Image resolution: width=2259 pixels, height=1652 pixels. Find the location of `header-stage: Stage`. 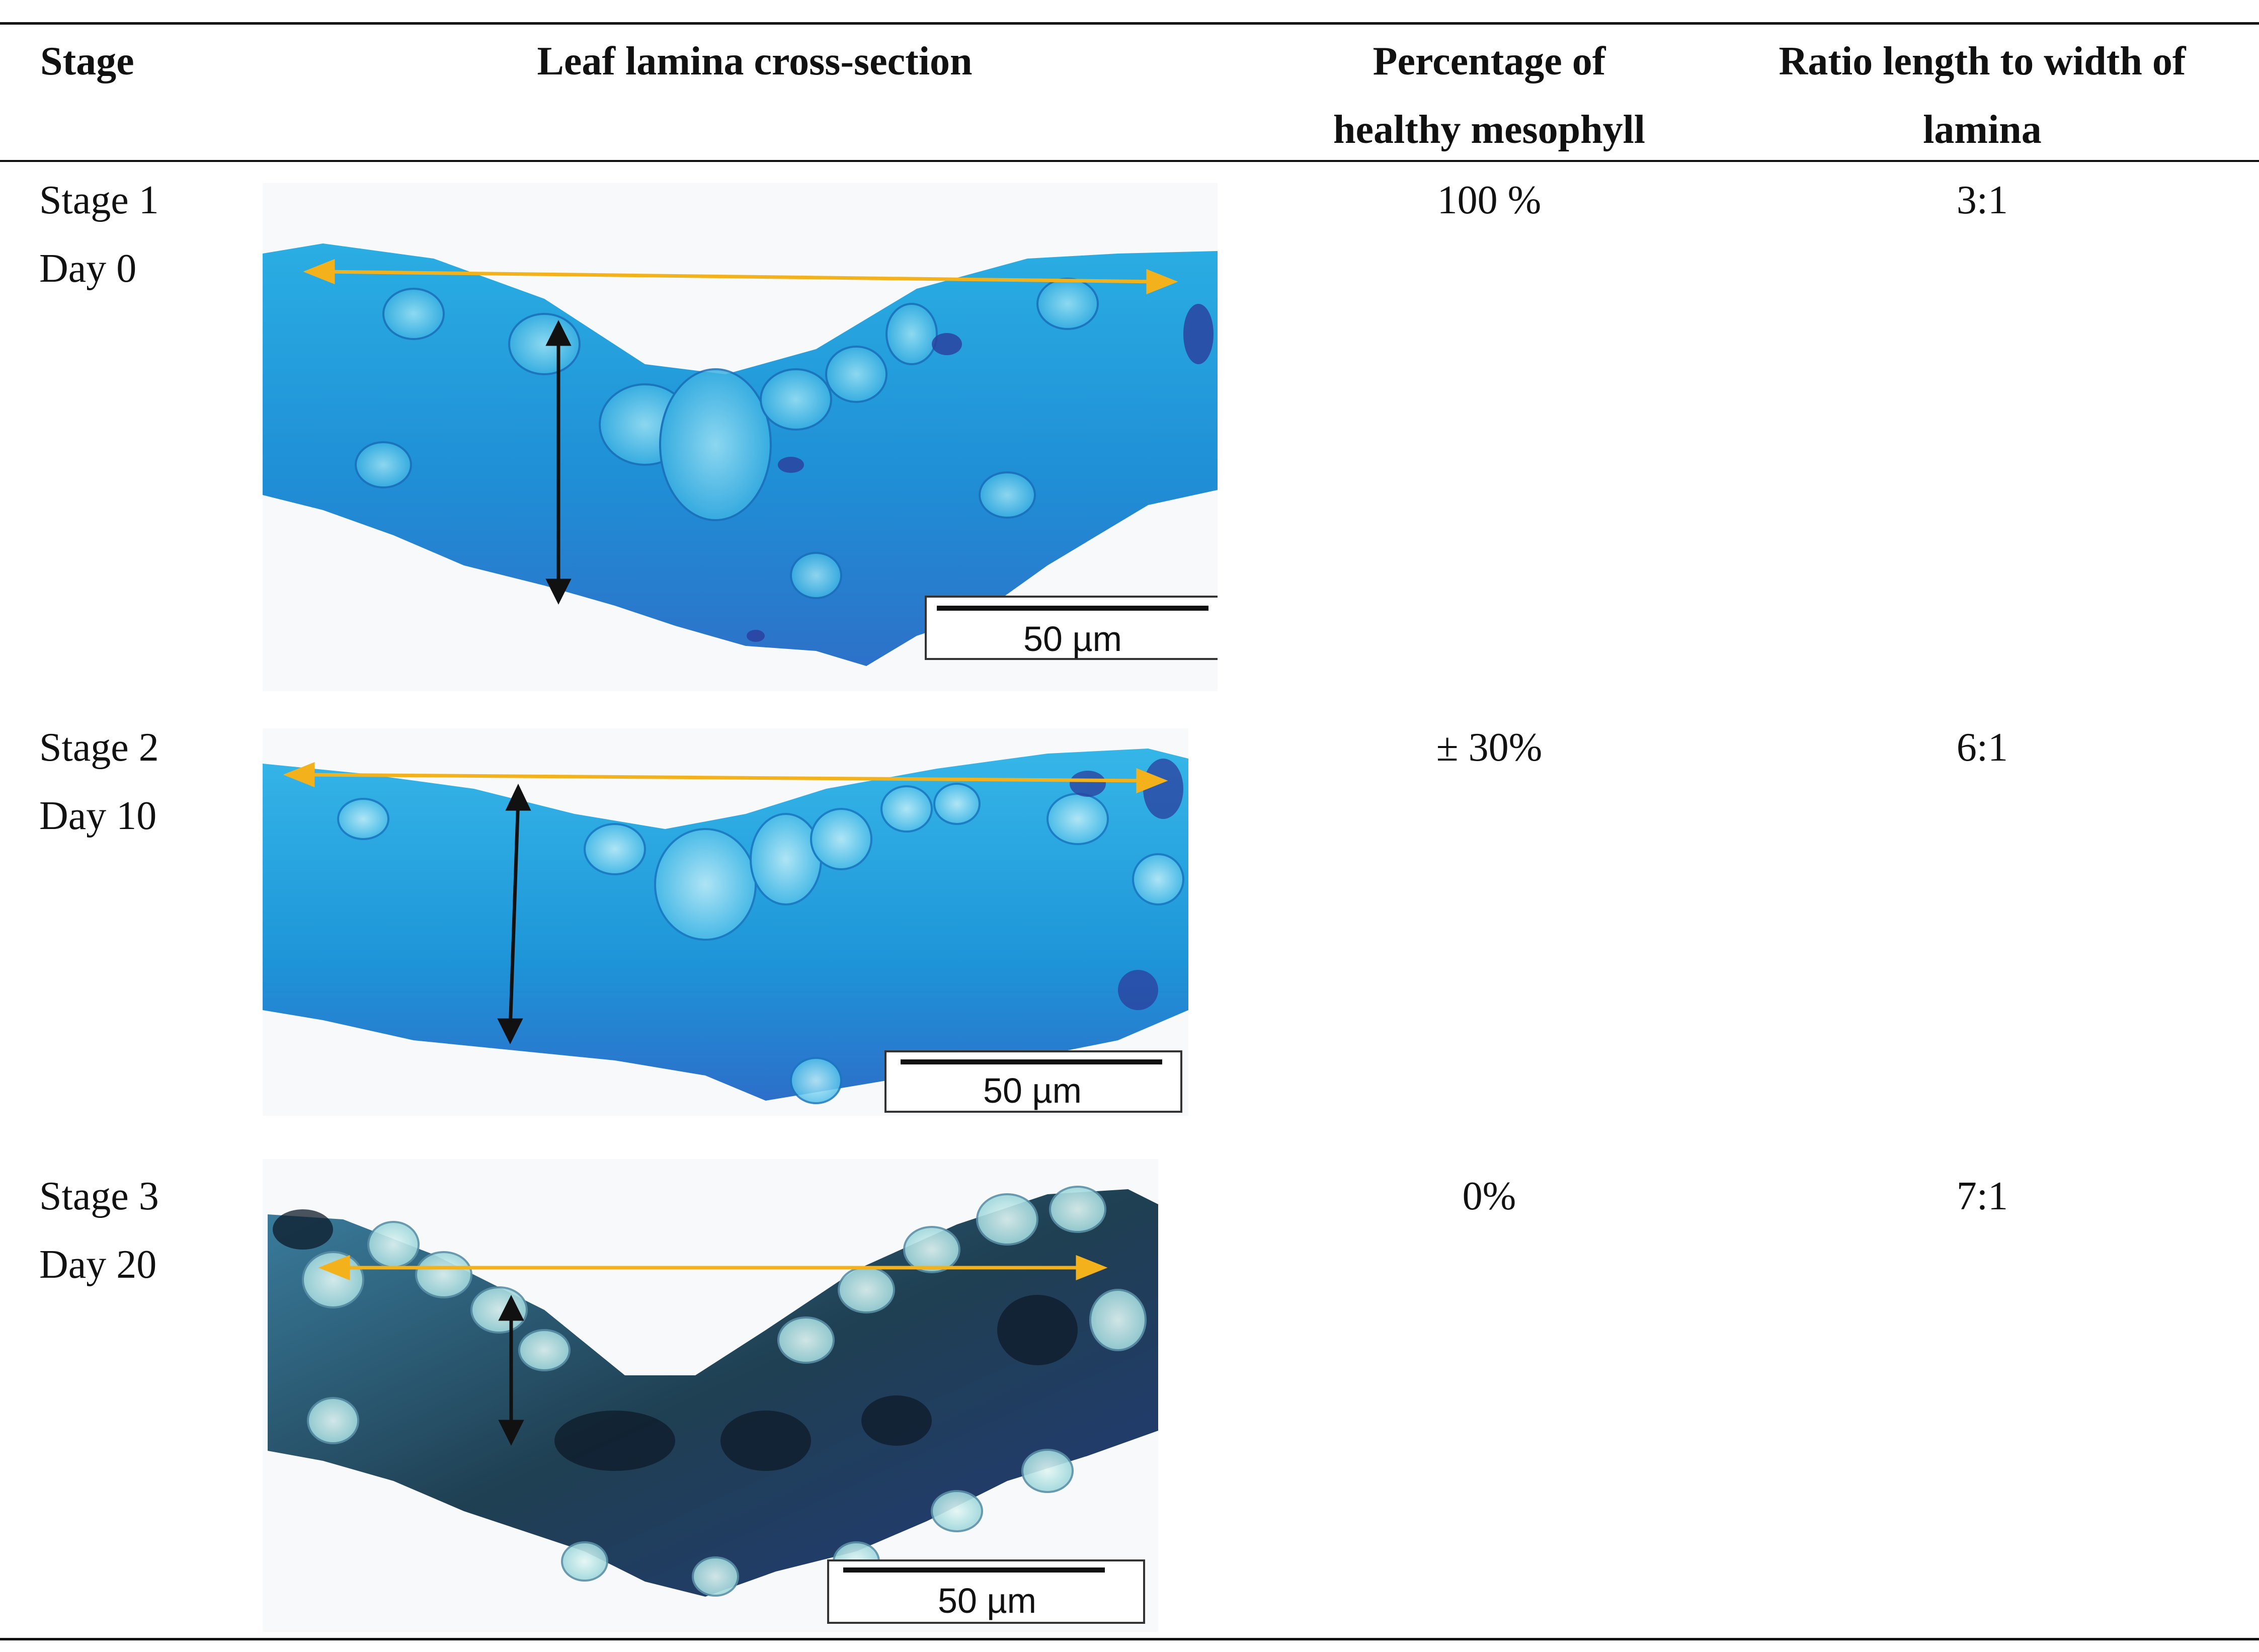

header-stage: Stage is located at coordinates (87, 61).